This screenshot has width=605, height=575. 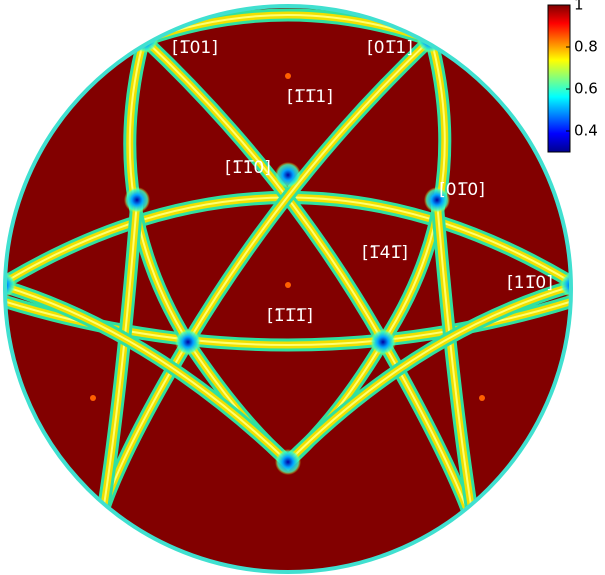 What do you see at coordinates (586, 89) in the screenshot?
I see `colorbar-tick-label: 0.6` at bounding box center [586, 89].